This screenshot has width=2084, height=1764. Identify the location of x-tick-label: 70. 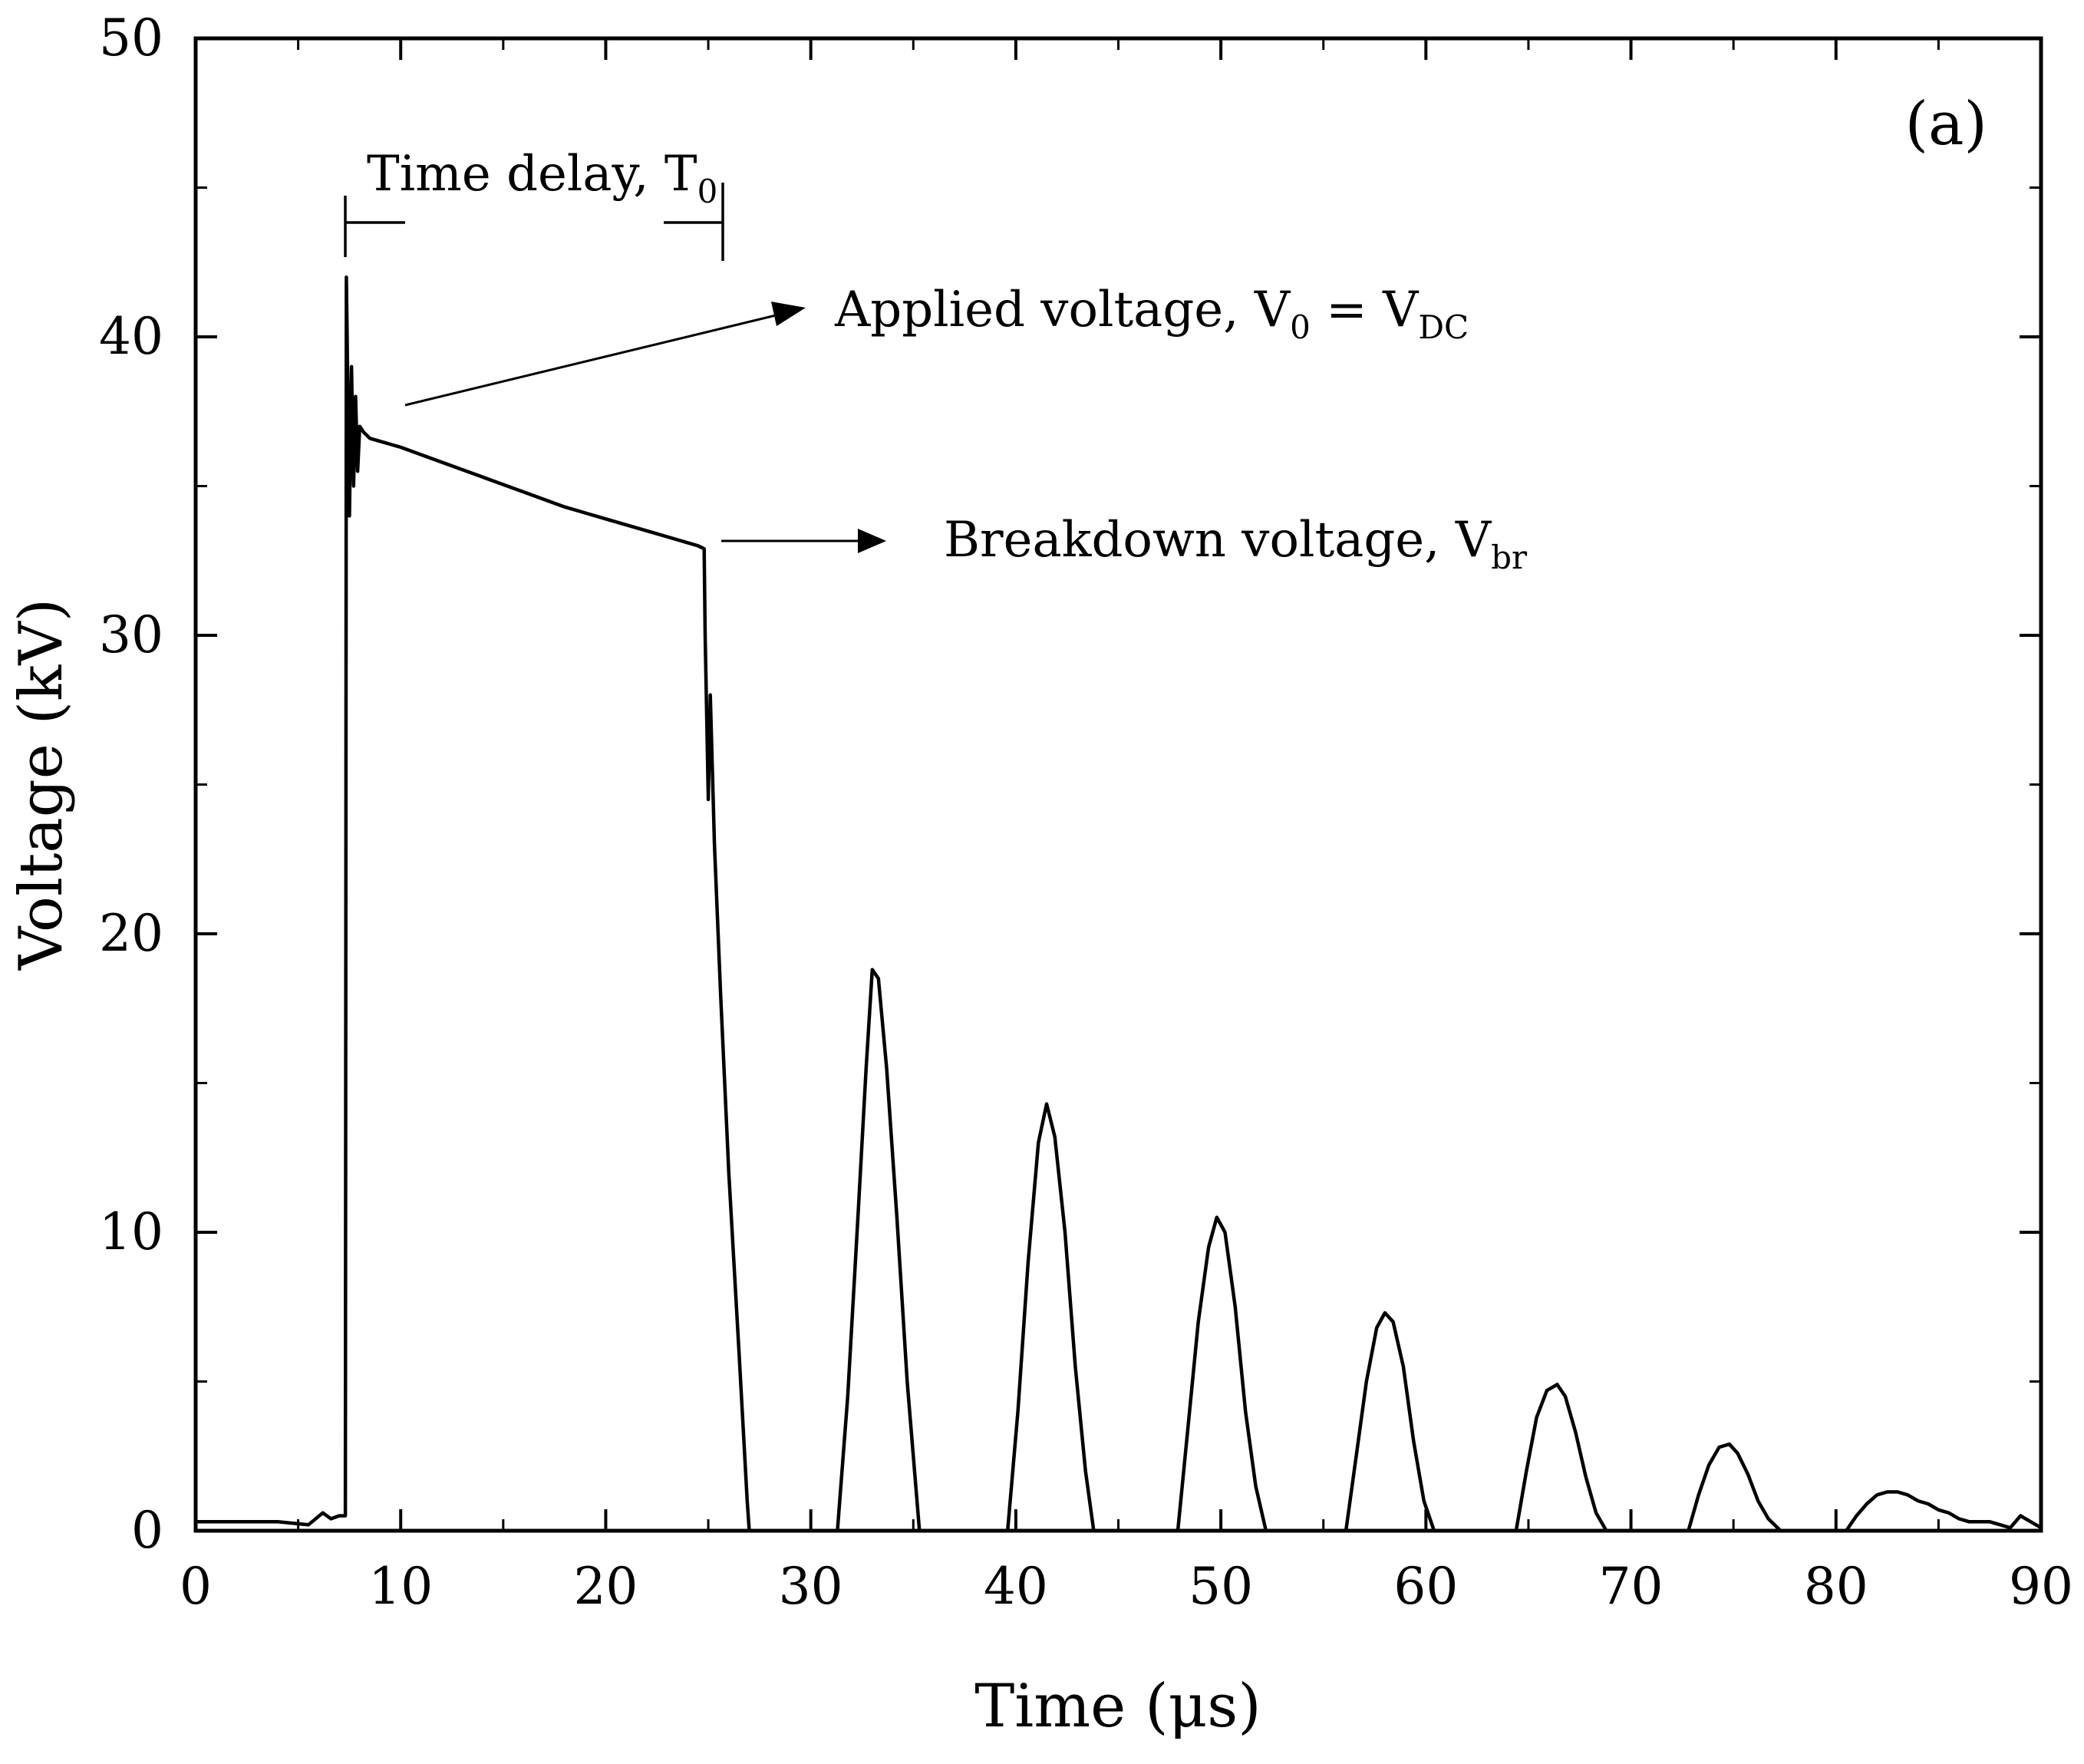
(1631, 1586).